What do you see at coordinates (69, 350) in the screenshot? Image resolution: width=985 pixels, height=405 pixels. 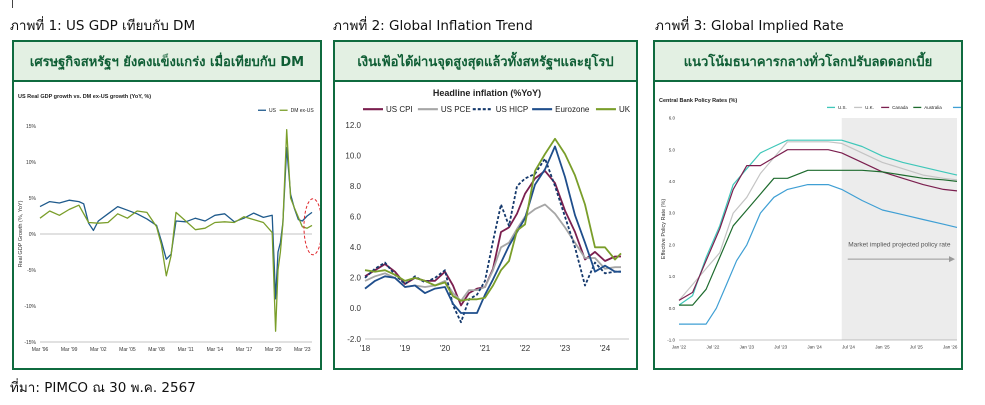 I see `x-tick-label: Mar '99` at bounding box center [69, 350].